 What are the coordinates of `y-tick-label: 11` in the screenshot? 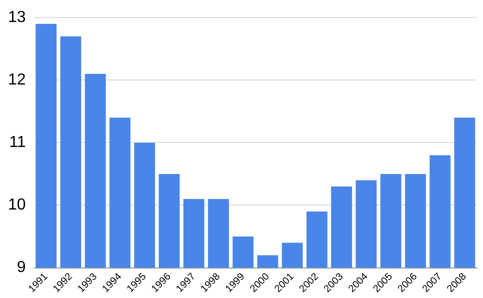 It's located at (17, 143).